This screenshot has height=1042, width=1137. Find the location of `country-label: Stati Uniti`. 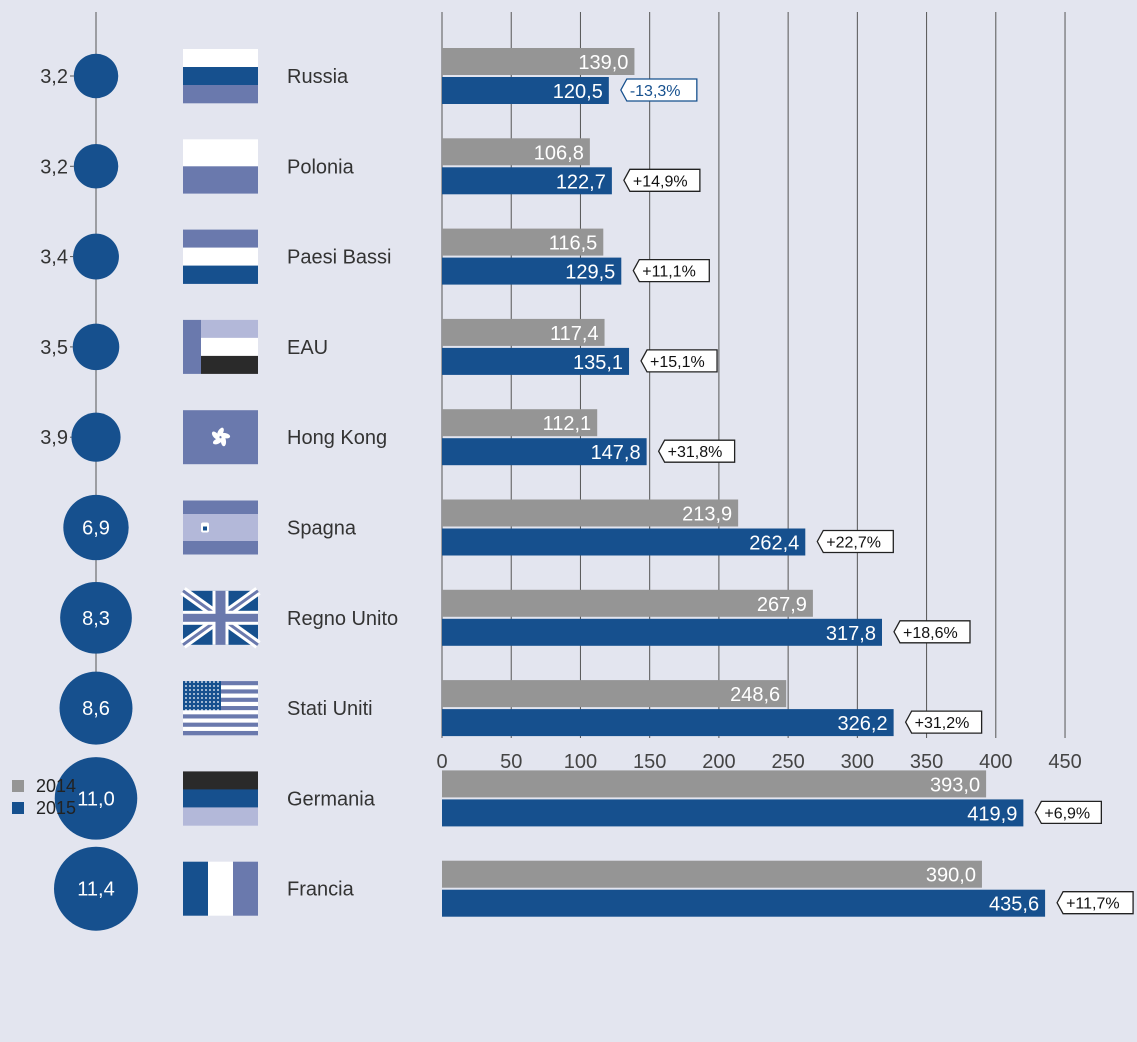

country-label: Stati Uniti is located at coordinates (330, 709).